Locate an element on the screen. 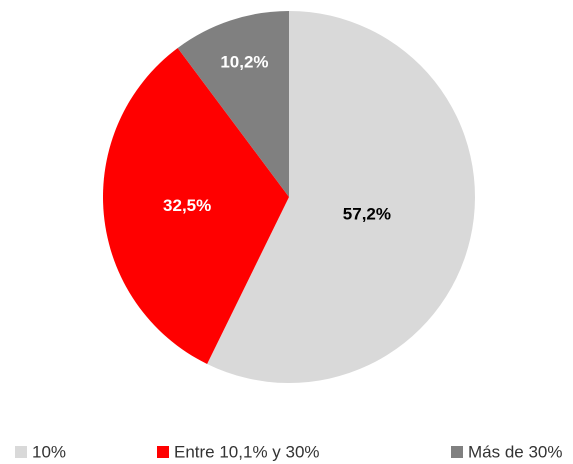 The height and width of the screenshot is (464, 573). legend-label: 10% is located at coordinates (49, 451).